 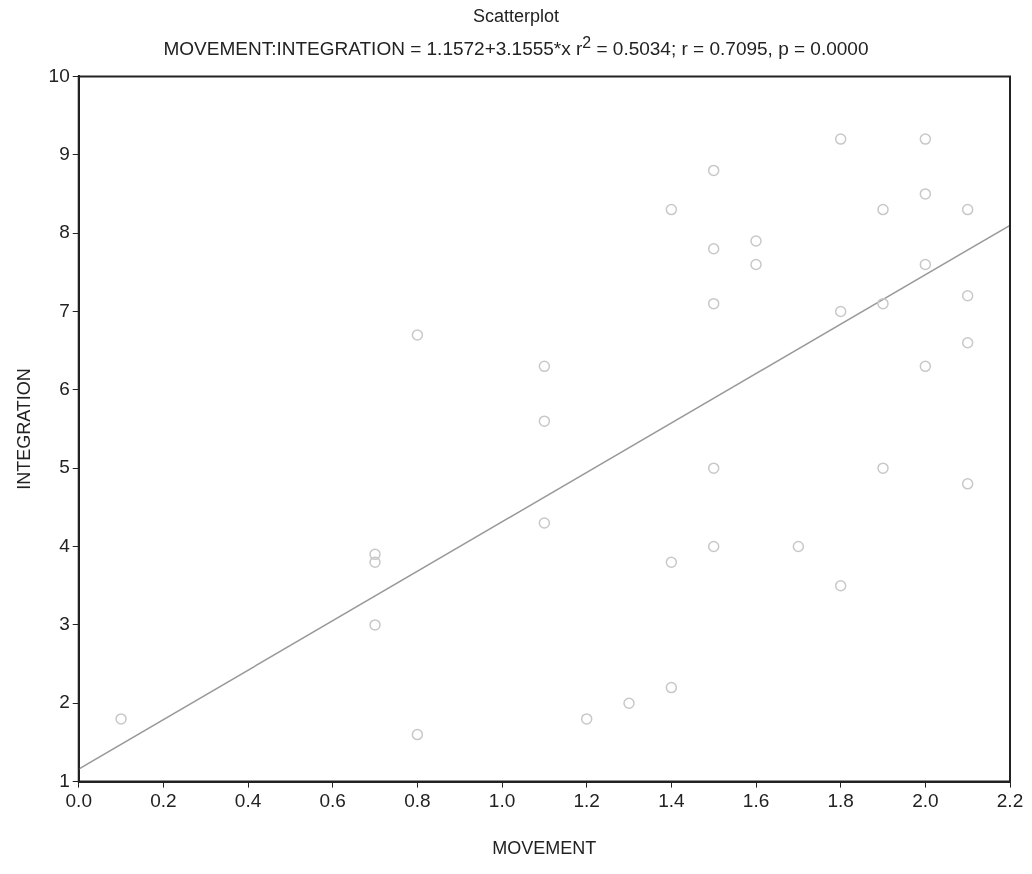 What do you see at coordinates (64, 624) in the screenshot?
I see `y-tick-label: 3` at bounding box center [64, 624].